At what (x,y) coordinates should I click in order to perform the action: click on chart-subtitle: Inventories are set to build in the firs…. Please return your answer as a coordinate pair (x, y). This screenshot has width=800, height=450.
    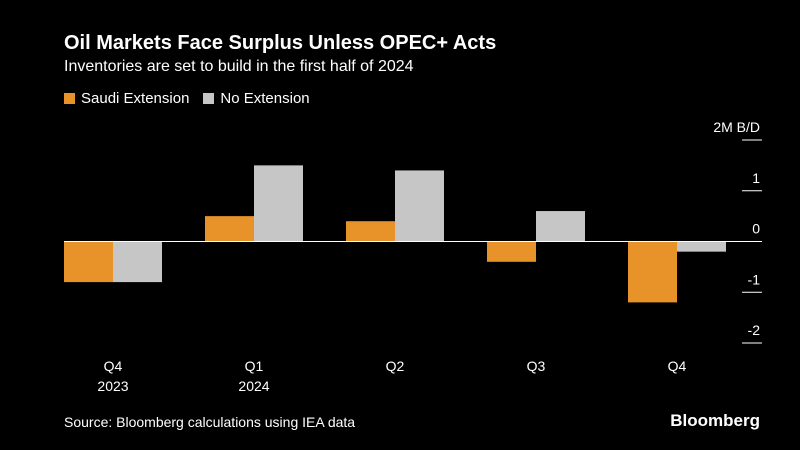
    Looking at the image, I should click on (239, 66).